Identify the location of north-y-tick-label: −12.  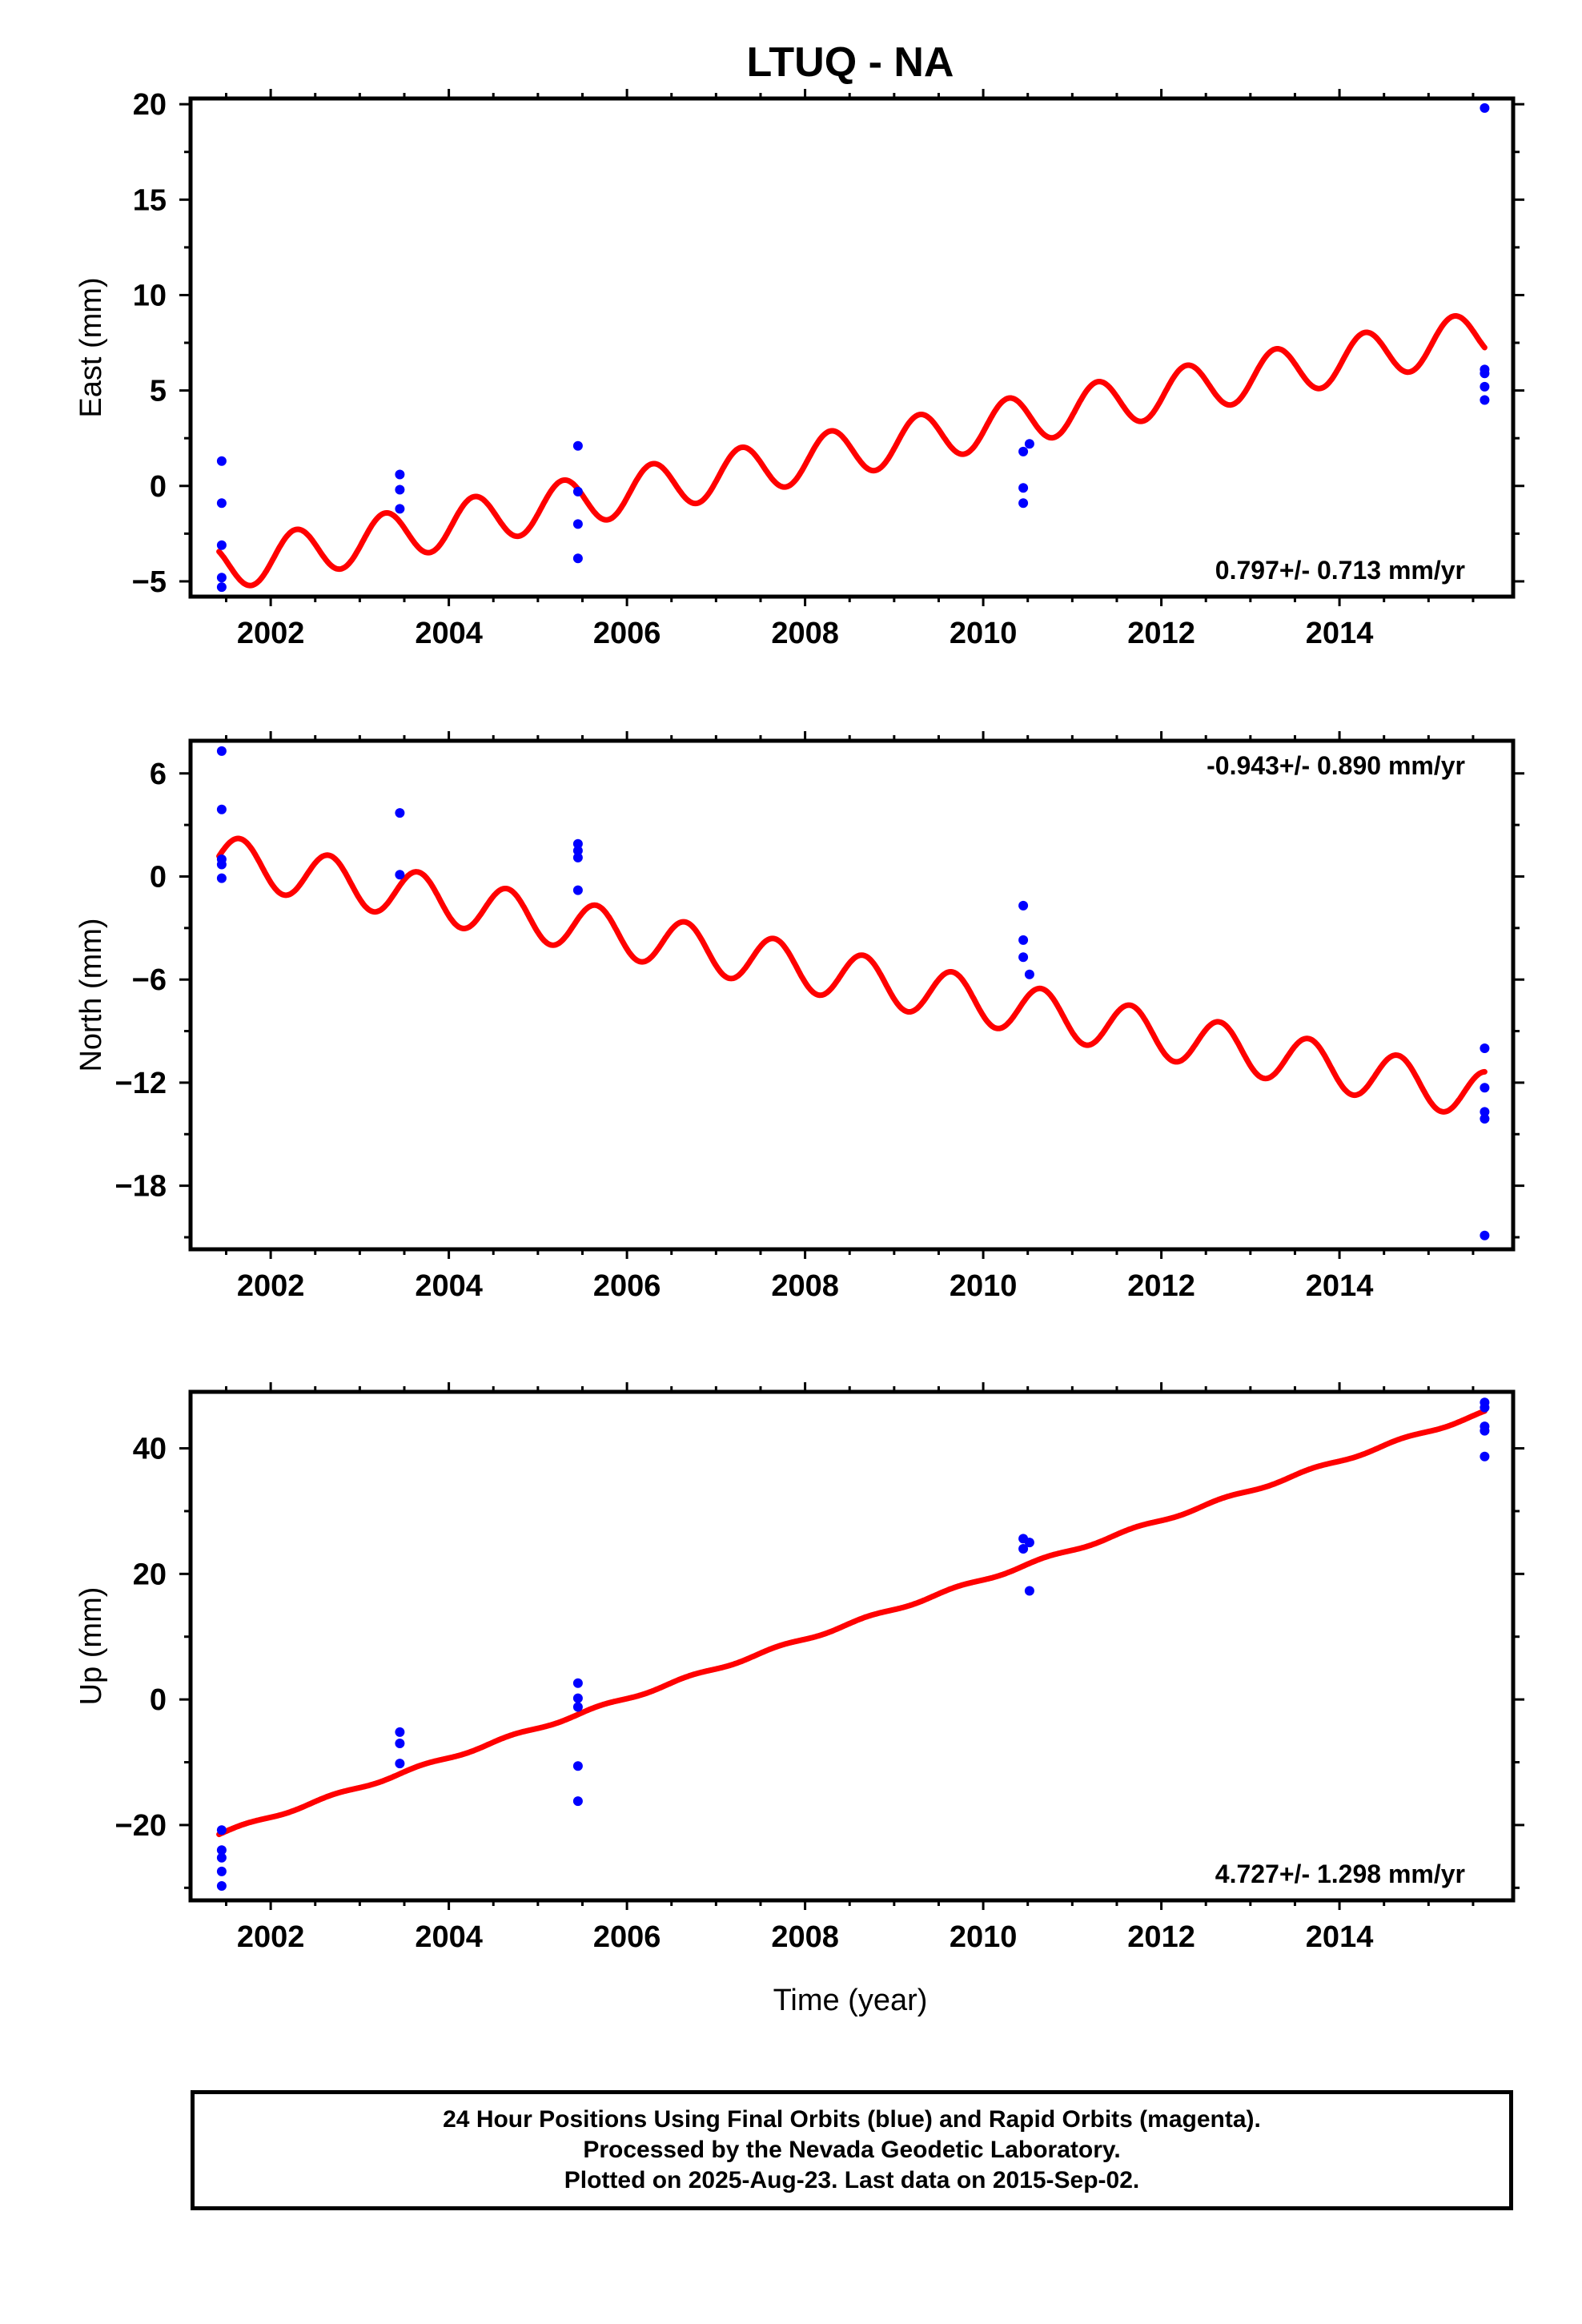
(141, 1083).